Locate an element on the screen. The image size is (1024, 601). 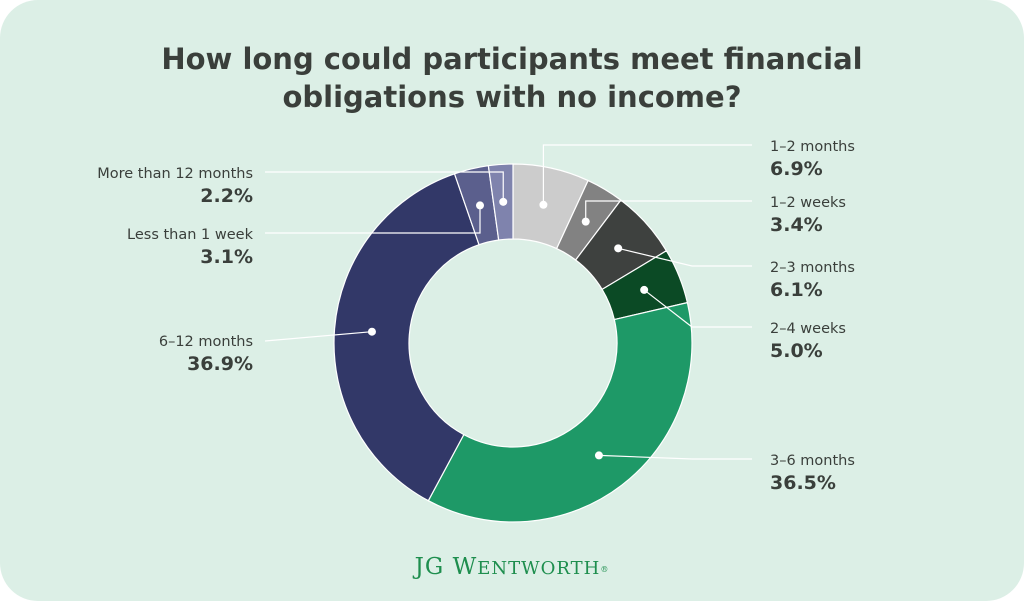
slice-label-4: 3–6 months 36.5% is located at coordinates (812, 473).